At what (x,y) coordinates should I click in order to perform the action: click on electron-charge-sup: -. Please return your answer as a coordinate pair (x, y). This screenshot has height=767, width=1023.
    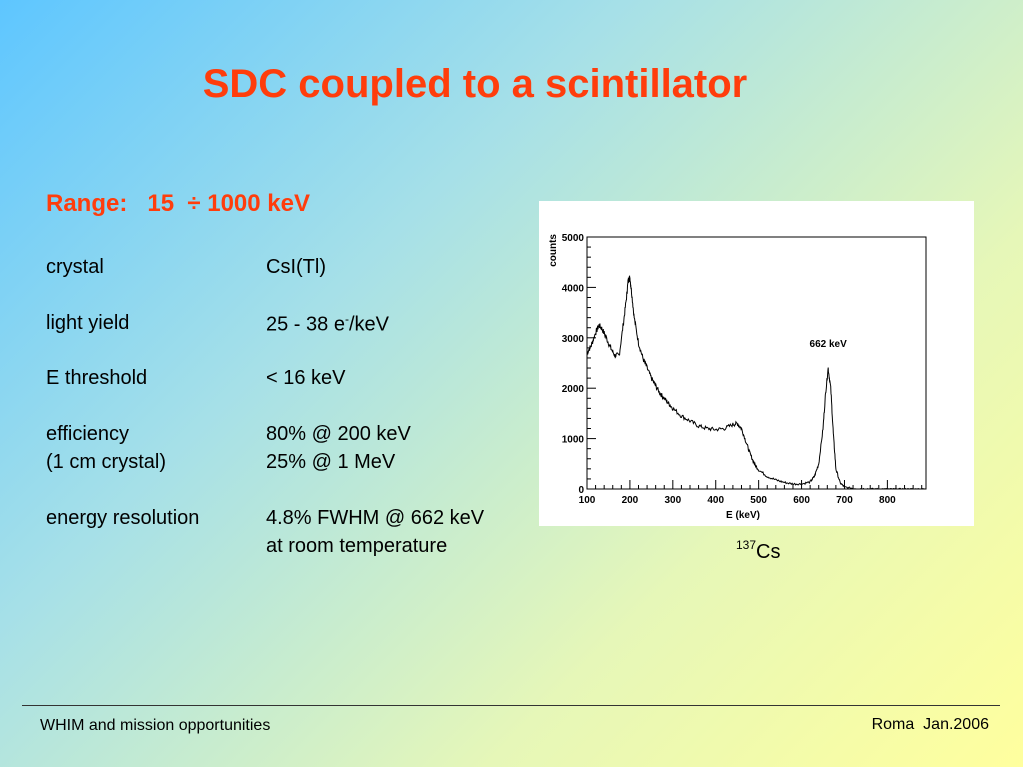
    Looking at the image, I should click on (346, 319).